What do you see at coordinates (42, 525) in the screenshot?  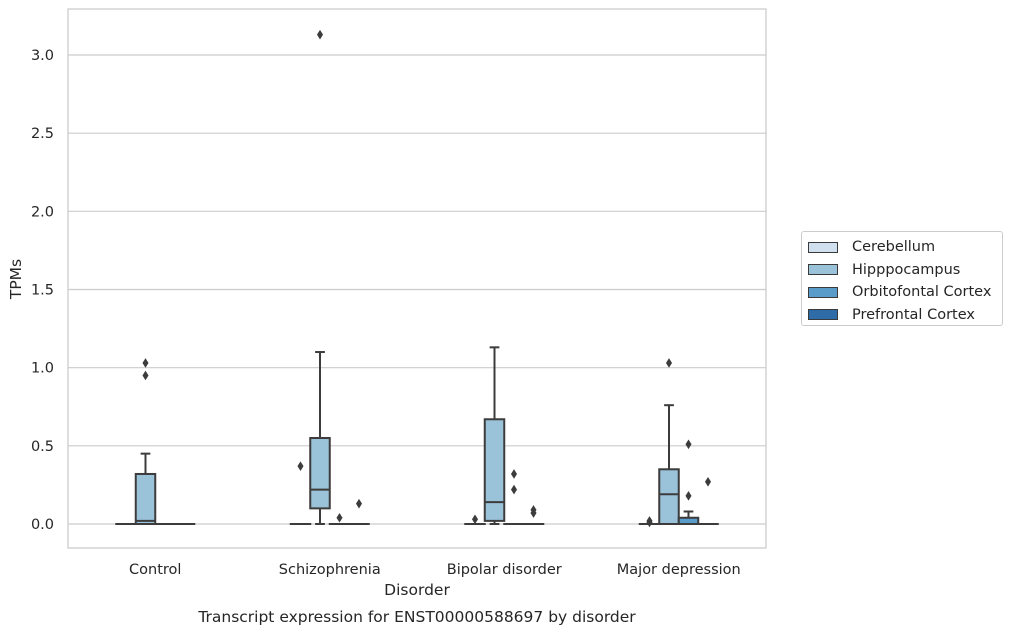 I see `y-tick-label: 0.0` at bounding box center [42, 525].